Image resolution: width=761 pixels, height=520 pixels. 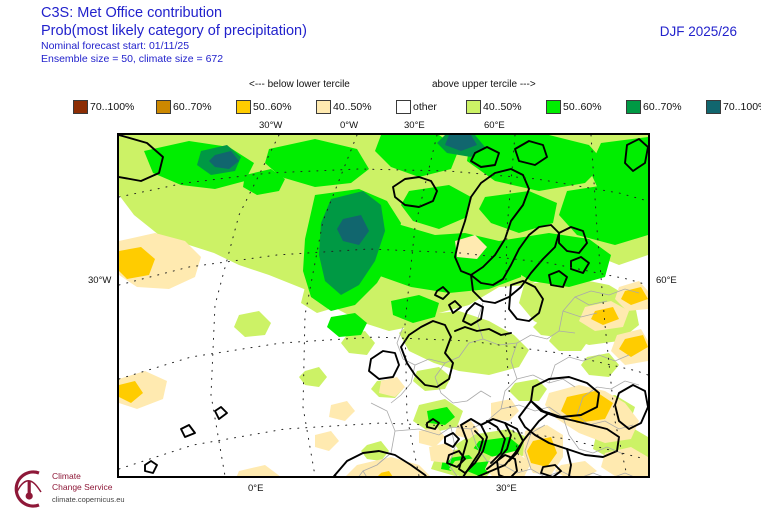 I want to click on forecast-period-label: DJF 2025/26, so click(x=698, y=31).